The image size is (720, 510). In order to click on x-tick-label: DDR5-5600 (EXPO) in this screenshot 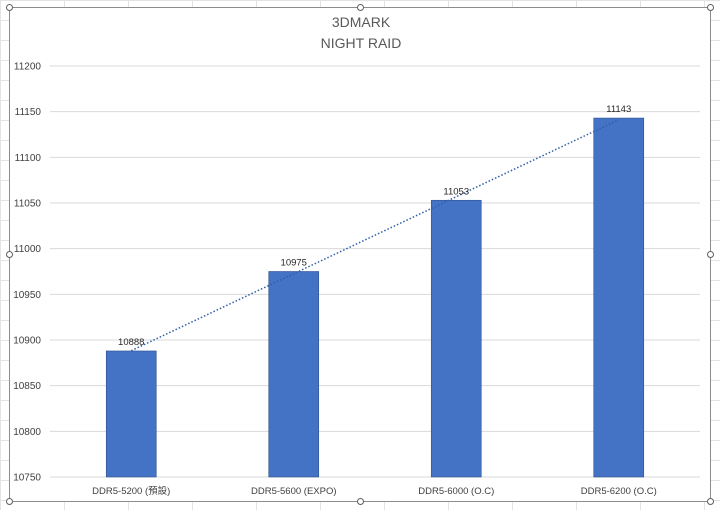, I will do `click(294, 491)`.